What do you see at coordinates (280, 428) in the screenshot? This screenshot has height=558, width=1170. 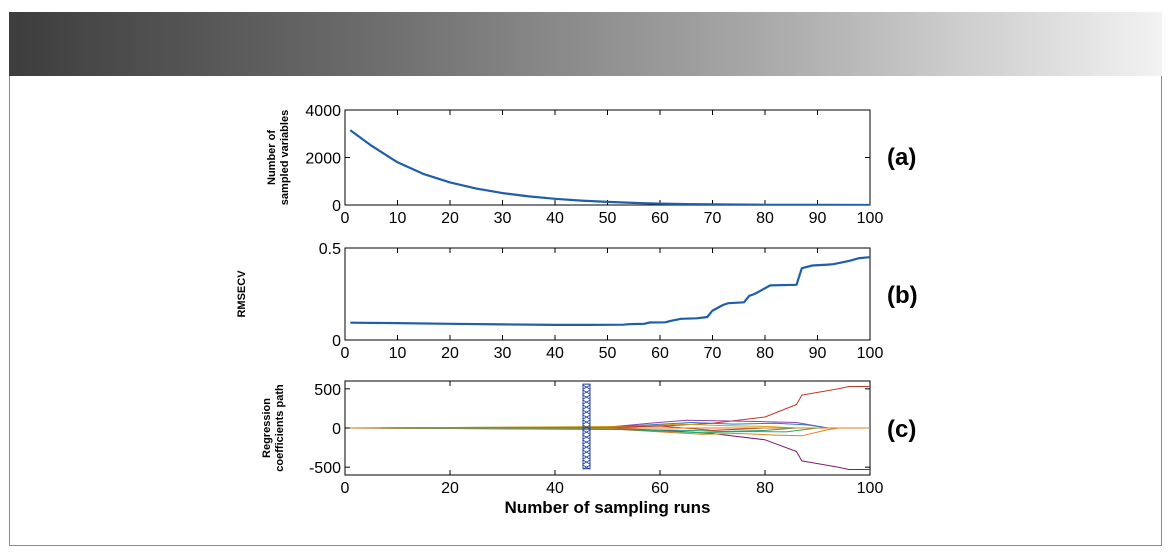 I see `y-axis-label: coefficients path` at bounding box center [280, 428].